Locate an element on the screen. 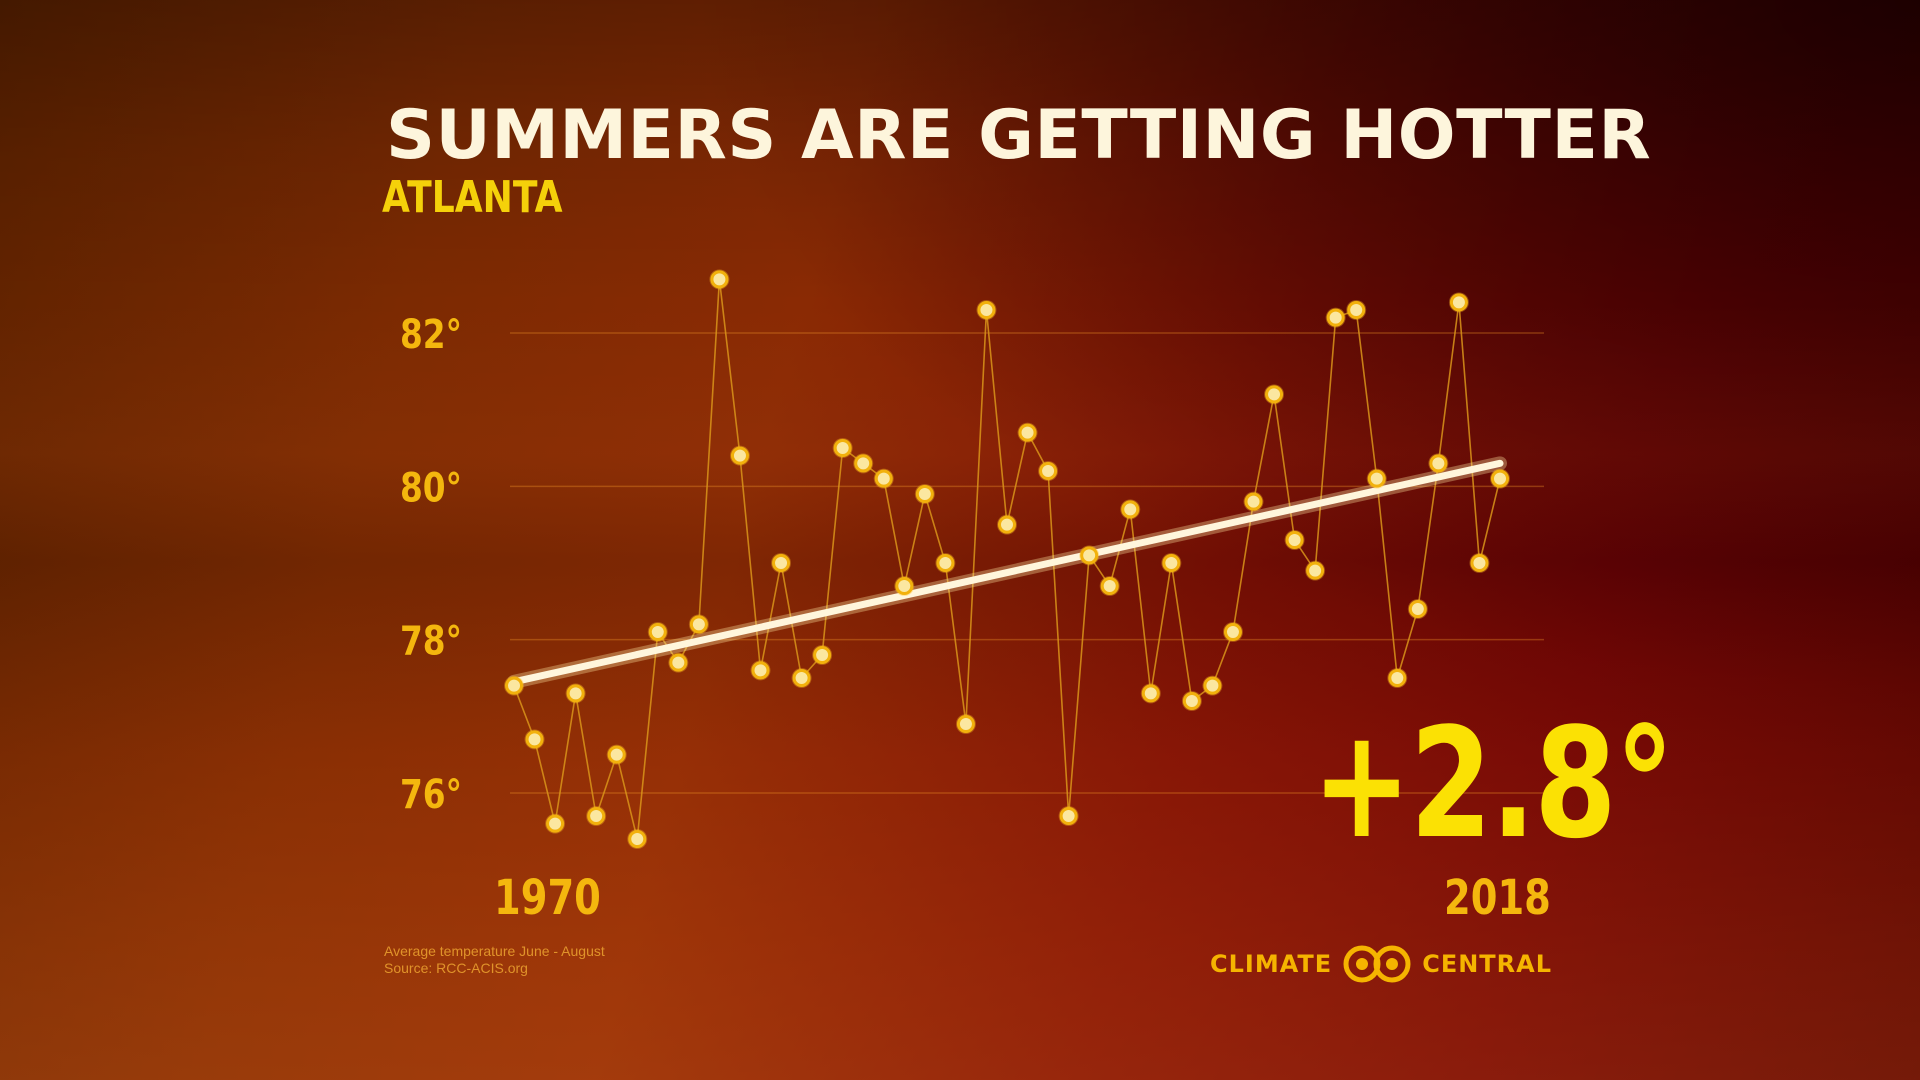 The image size is (1920, 1080). x-tick-label-end: 2018 is located at coordinates (1497, 898).